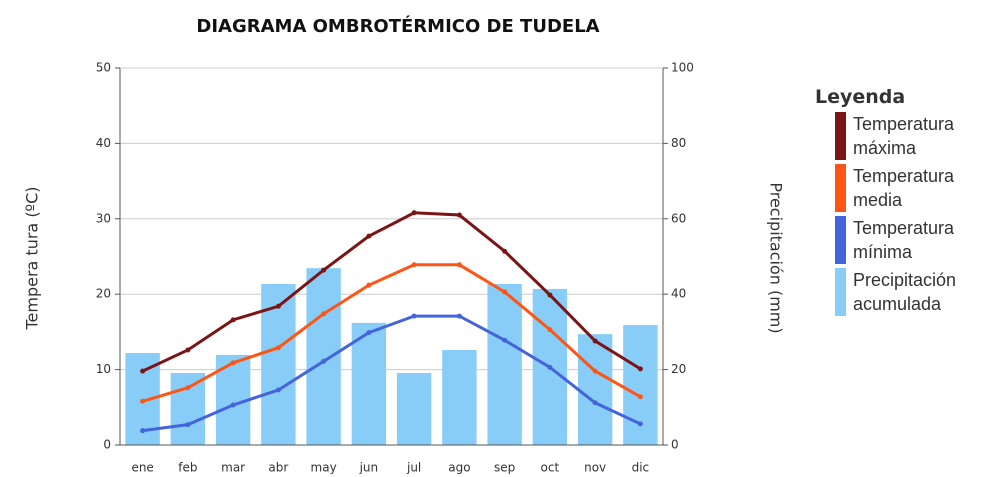 The height and width of the screenshot is (477, 993). I want to click on y2-tick-label: 100, so click(682, 68).